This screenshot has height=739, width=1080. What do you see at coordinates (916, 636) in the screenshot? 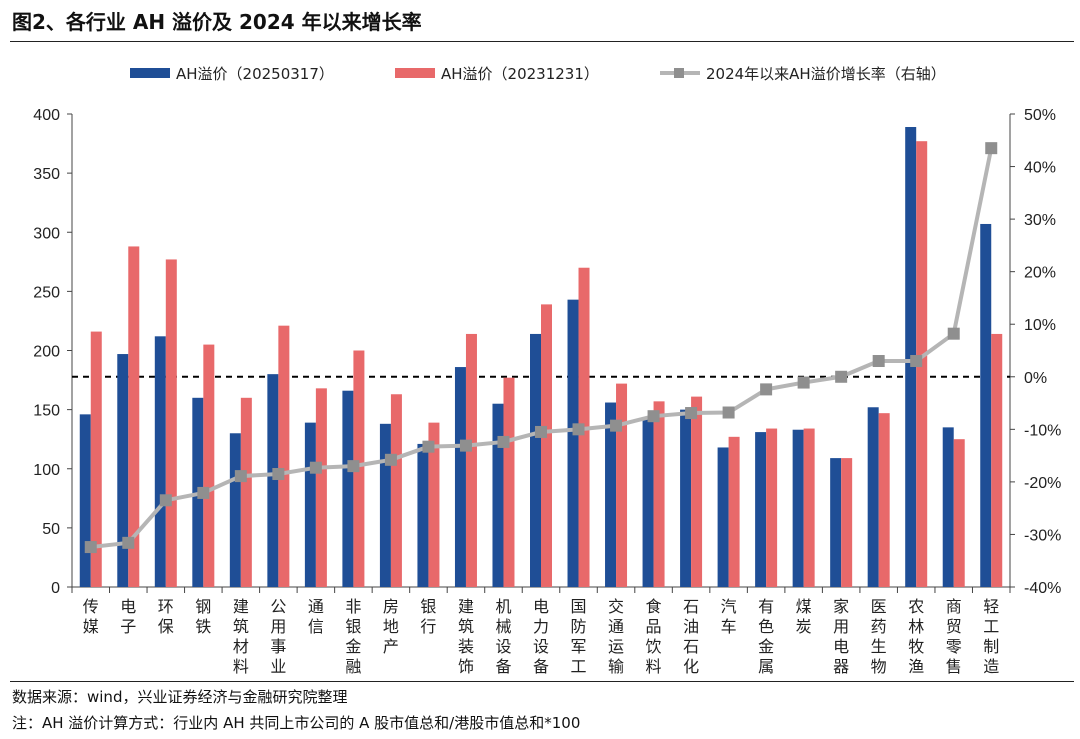
I see `category-label: 农林牧渔` at bounding box center [916, 636].